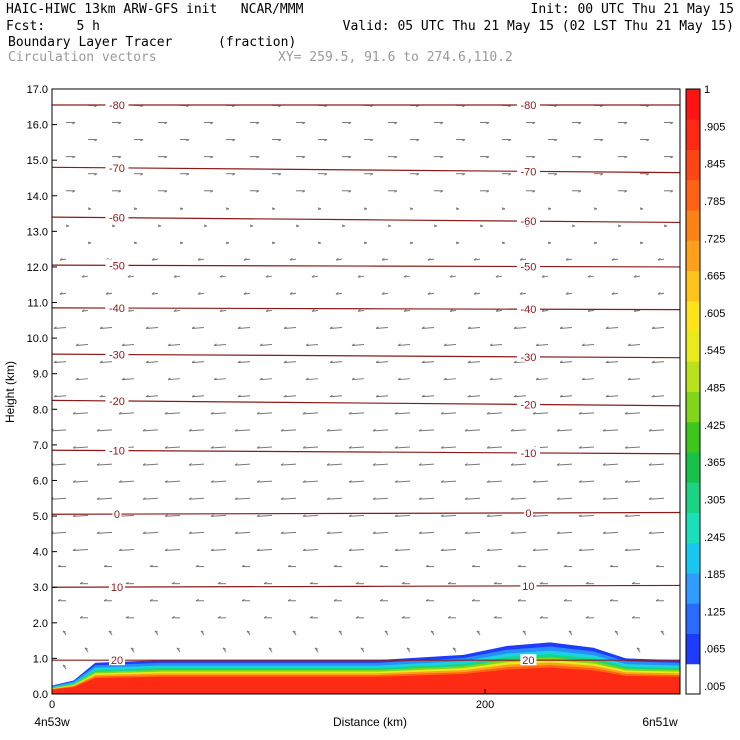 The width and height of the screenshot is (740, 740). I want to click on contour-label: -50, so click(117, 266).